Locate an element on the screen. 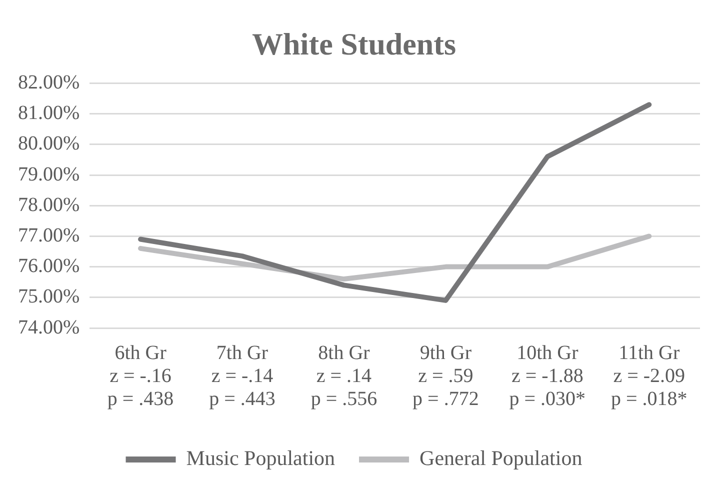 The image size is (720, 490). legend-label: Music Population is located at coordinates (261, 458).